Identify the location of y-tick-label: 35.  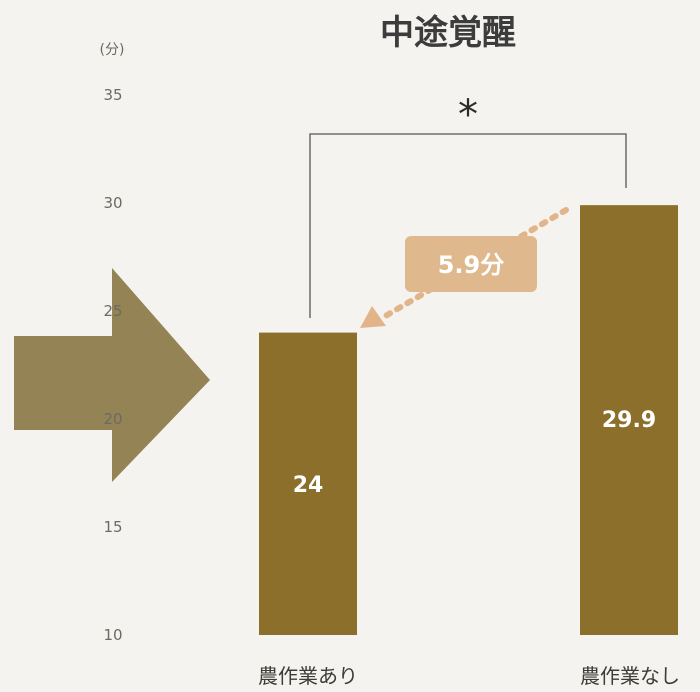
(112, 95).